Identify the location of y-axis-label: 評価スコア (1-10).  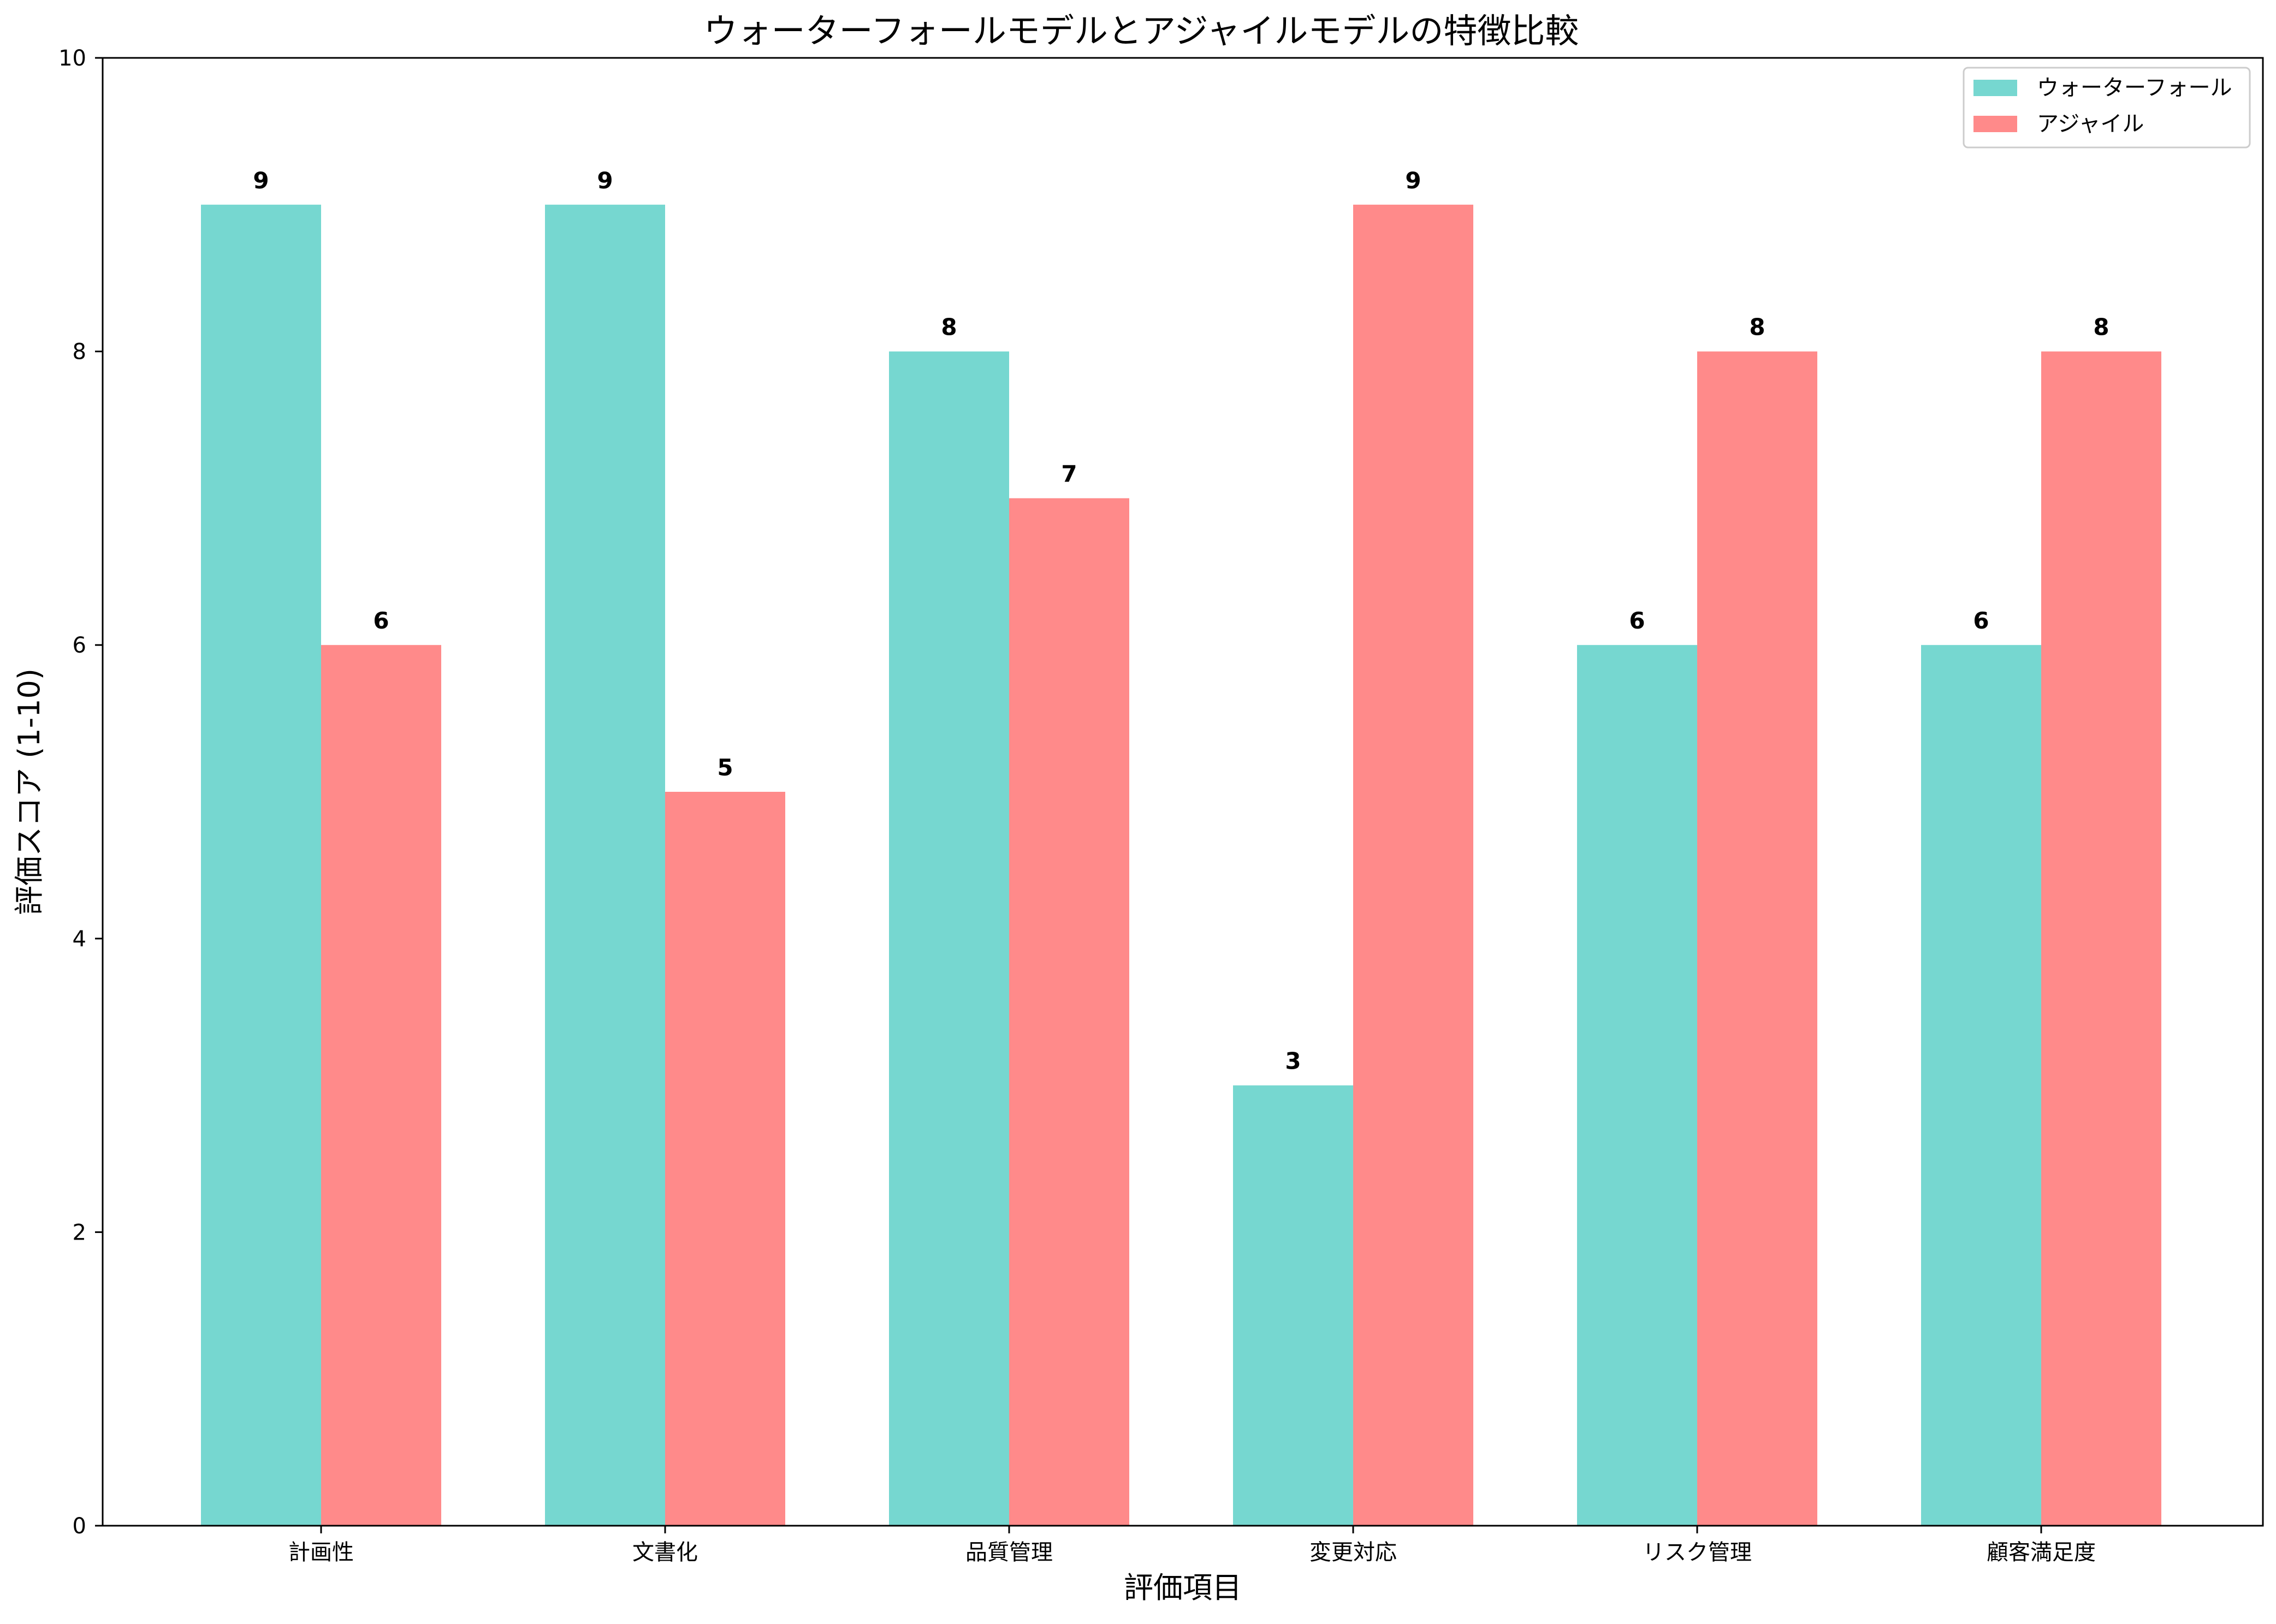
(29, 792).